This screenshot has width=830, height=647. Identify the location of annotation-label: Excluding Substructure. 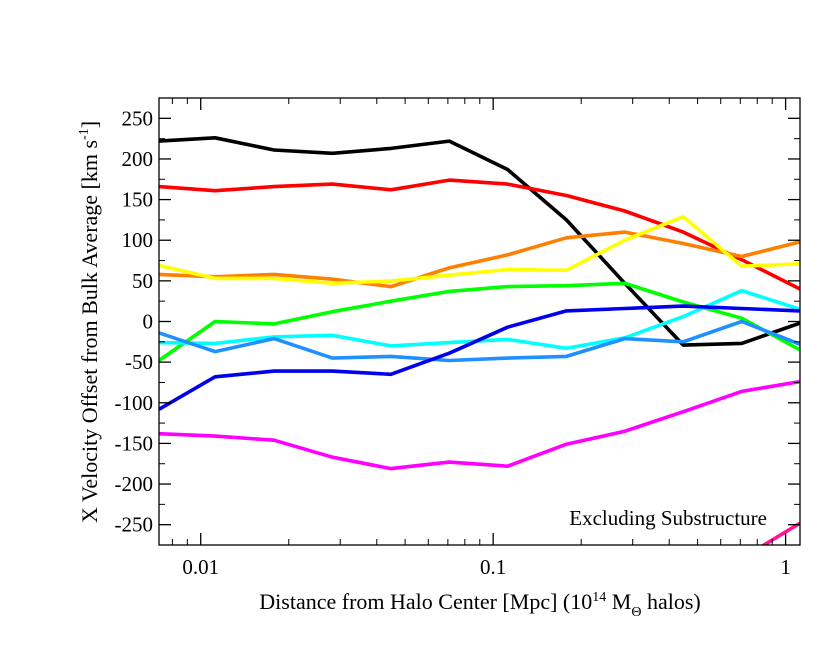
(668, 518).